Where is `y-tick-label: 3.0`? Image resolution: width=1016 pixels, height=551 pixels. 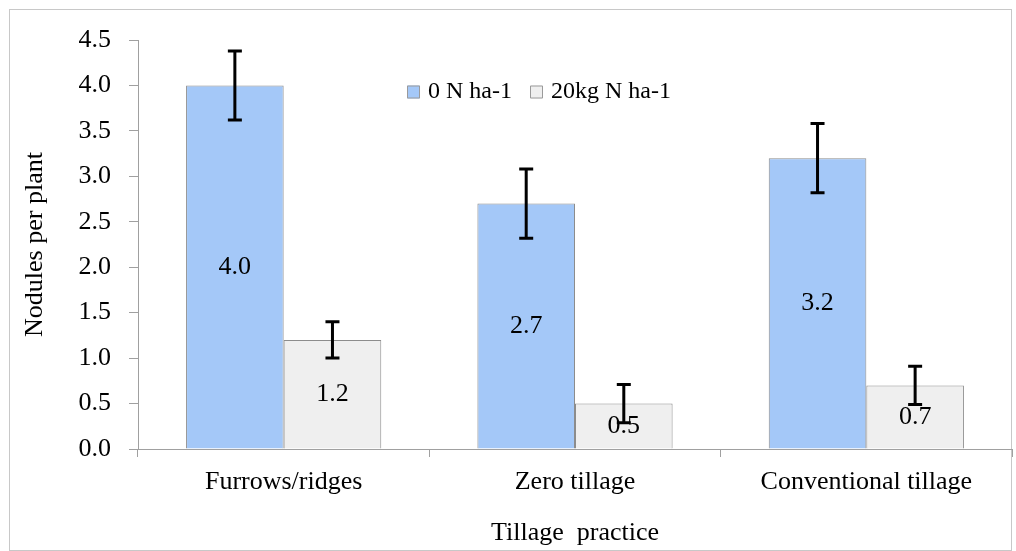 y-tick-label: 3.0 is located at coordinates (94, 175).